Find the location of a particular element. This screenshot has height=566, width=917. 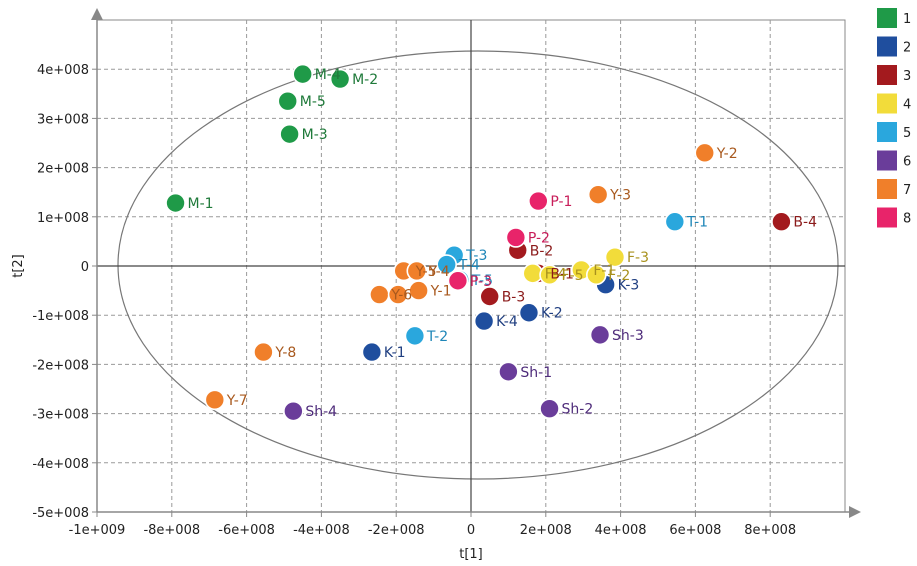

point-label: Sh-1 is located at coordinates (536, 373).